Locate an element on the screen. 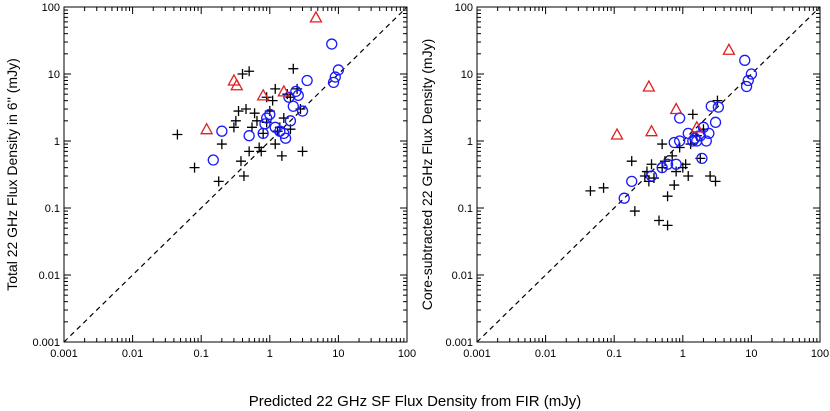  left-series-circle is located at coordinates (276, 102).